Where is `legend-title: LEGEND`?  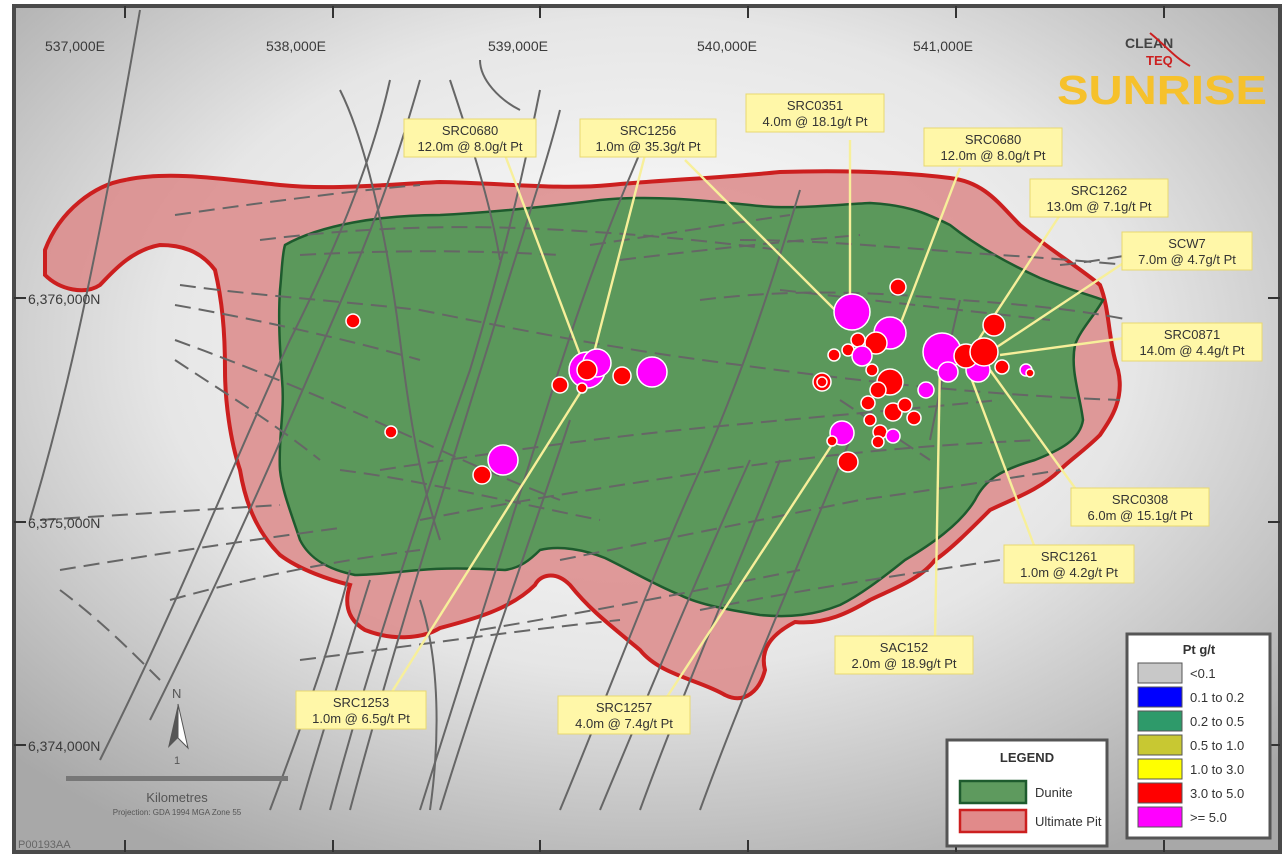
legend-title: LEGEND is located at coordinates (1027, 757).